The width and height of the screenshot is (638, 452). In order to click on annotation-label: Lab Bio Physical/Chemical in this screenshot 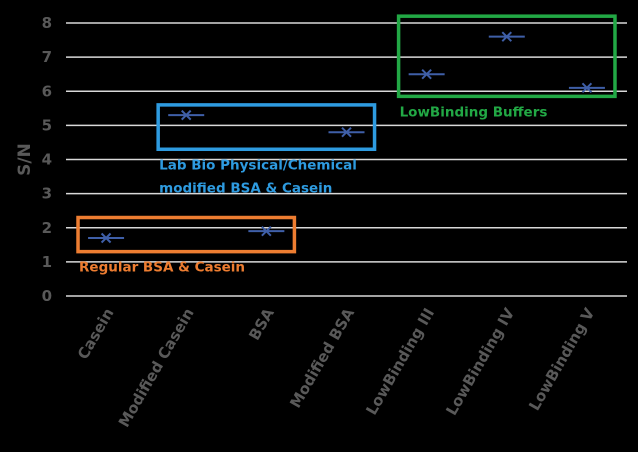, I will do `click(258, 165)`.